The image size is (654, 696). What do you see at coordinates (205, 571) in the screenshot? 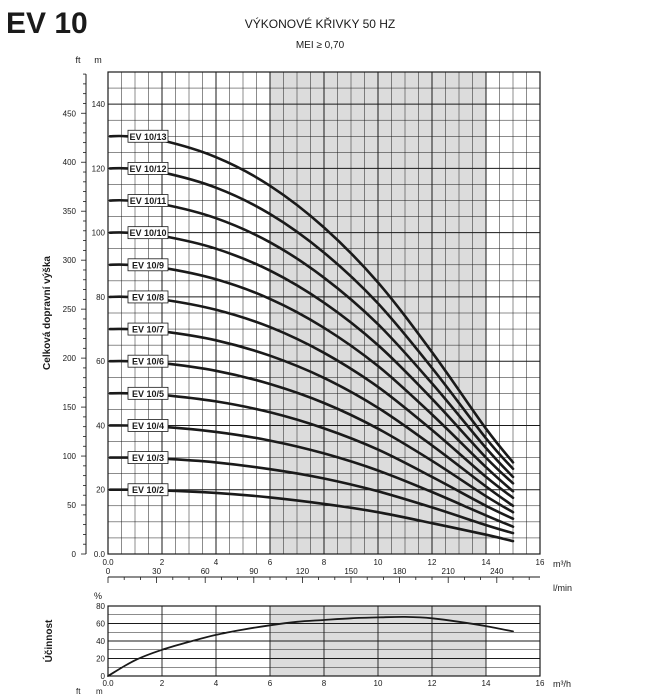
I see `lmin-tick-label: 60` at bounding box center [205, 571].